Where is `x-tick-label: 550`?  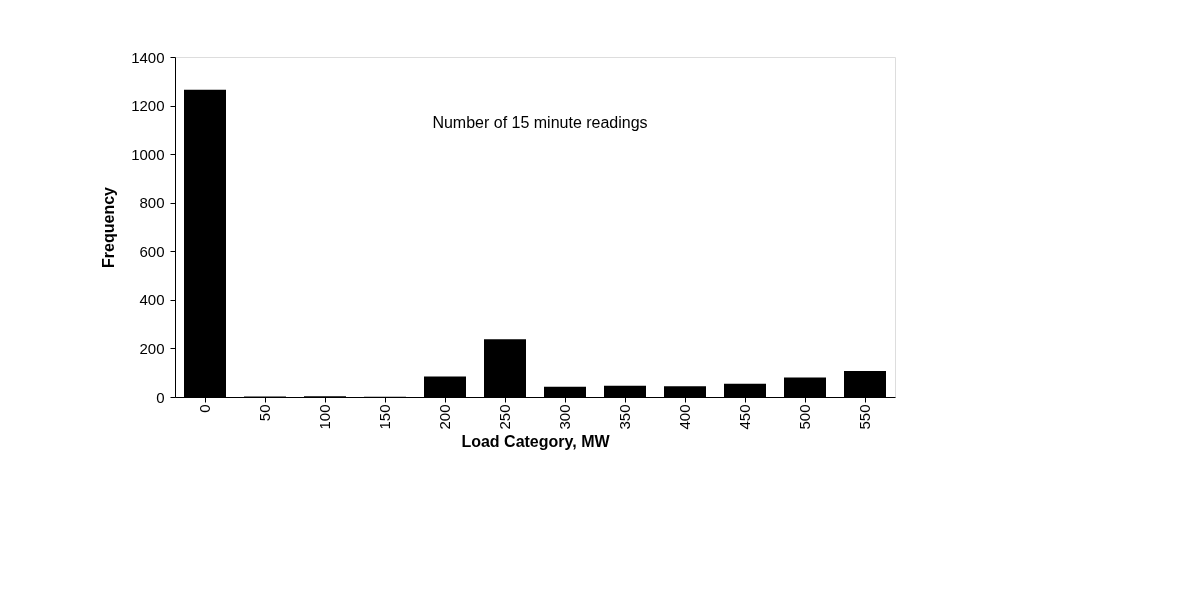 x-tick-label: 550 is located at coordinates (864, 417).